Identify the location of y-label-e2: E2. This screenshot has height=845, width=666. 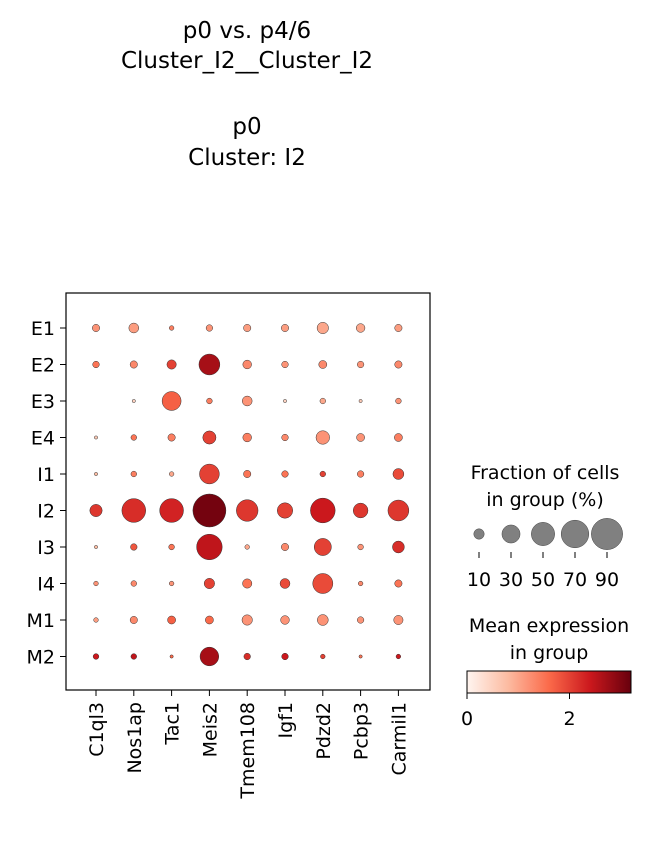
(43, 366).